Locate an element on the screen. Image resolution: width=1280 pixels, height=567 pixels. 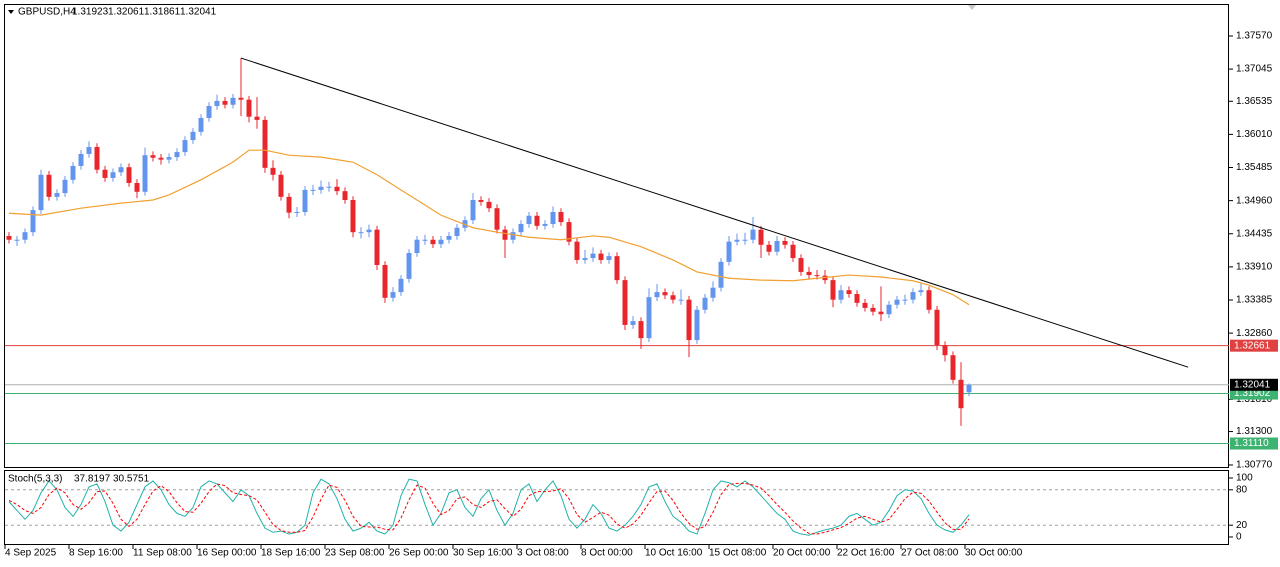
x-tick-label: 3 Oct 08:00 is located at coordinates (543, 553).